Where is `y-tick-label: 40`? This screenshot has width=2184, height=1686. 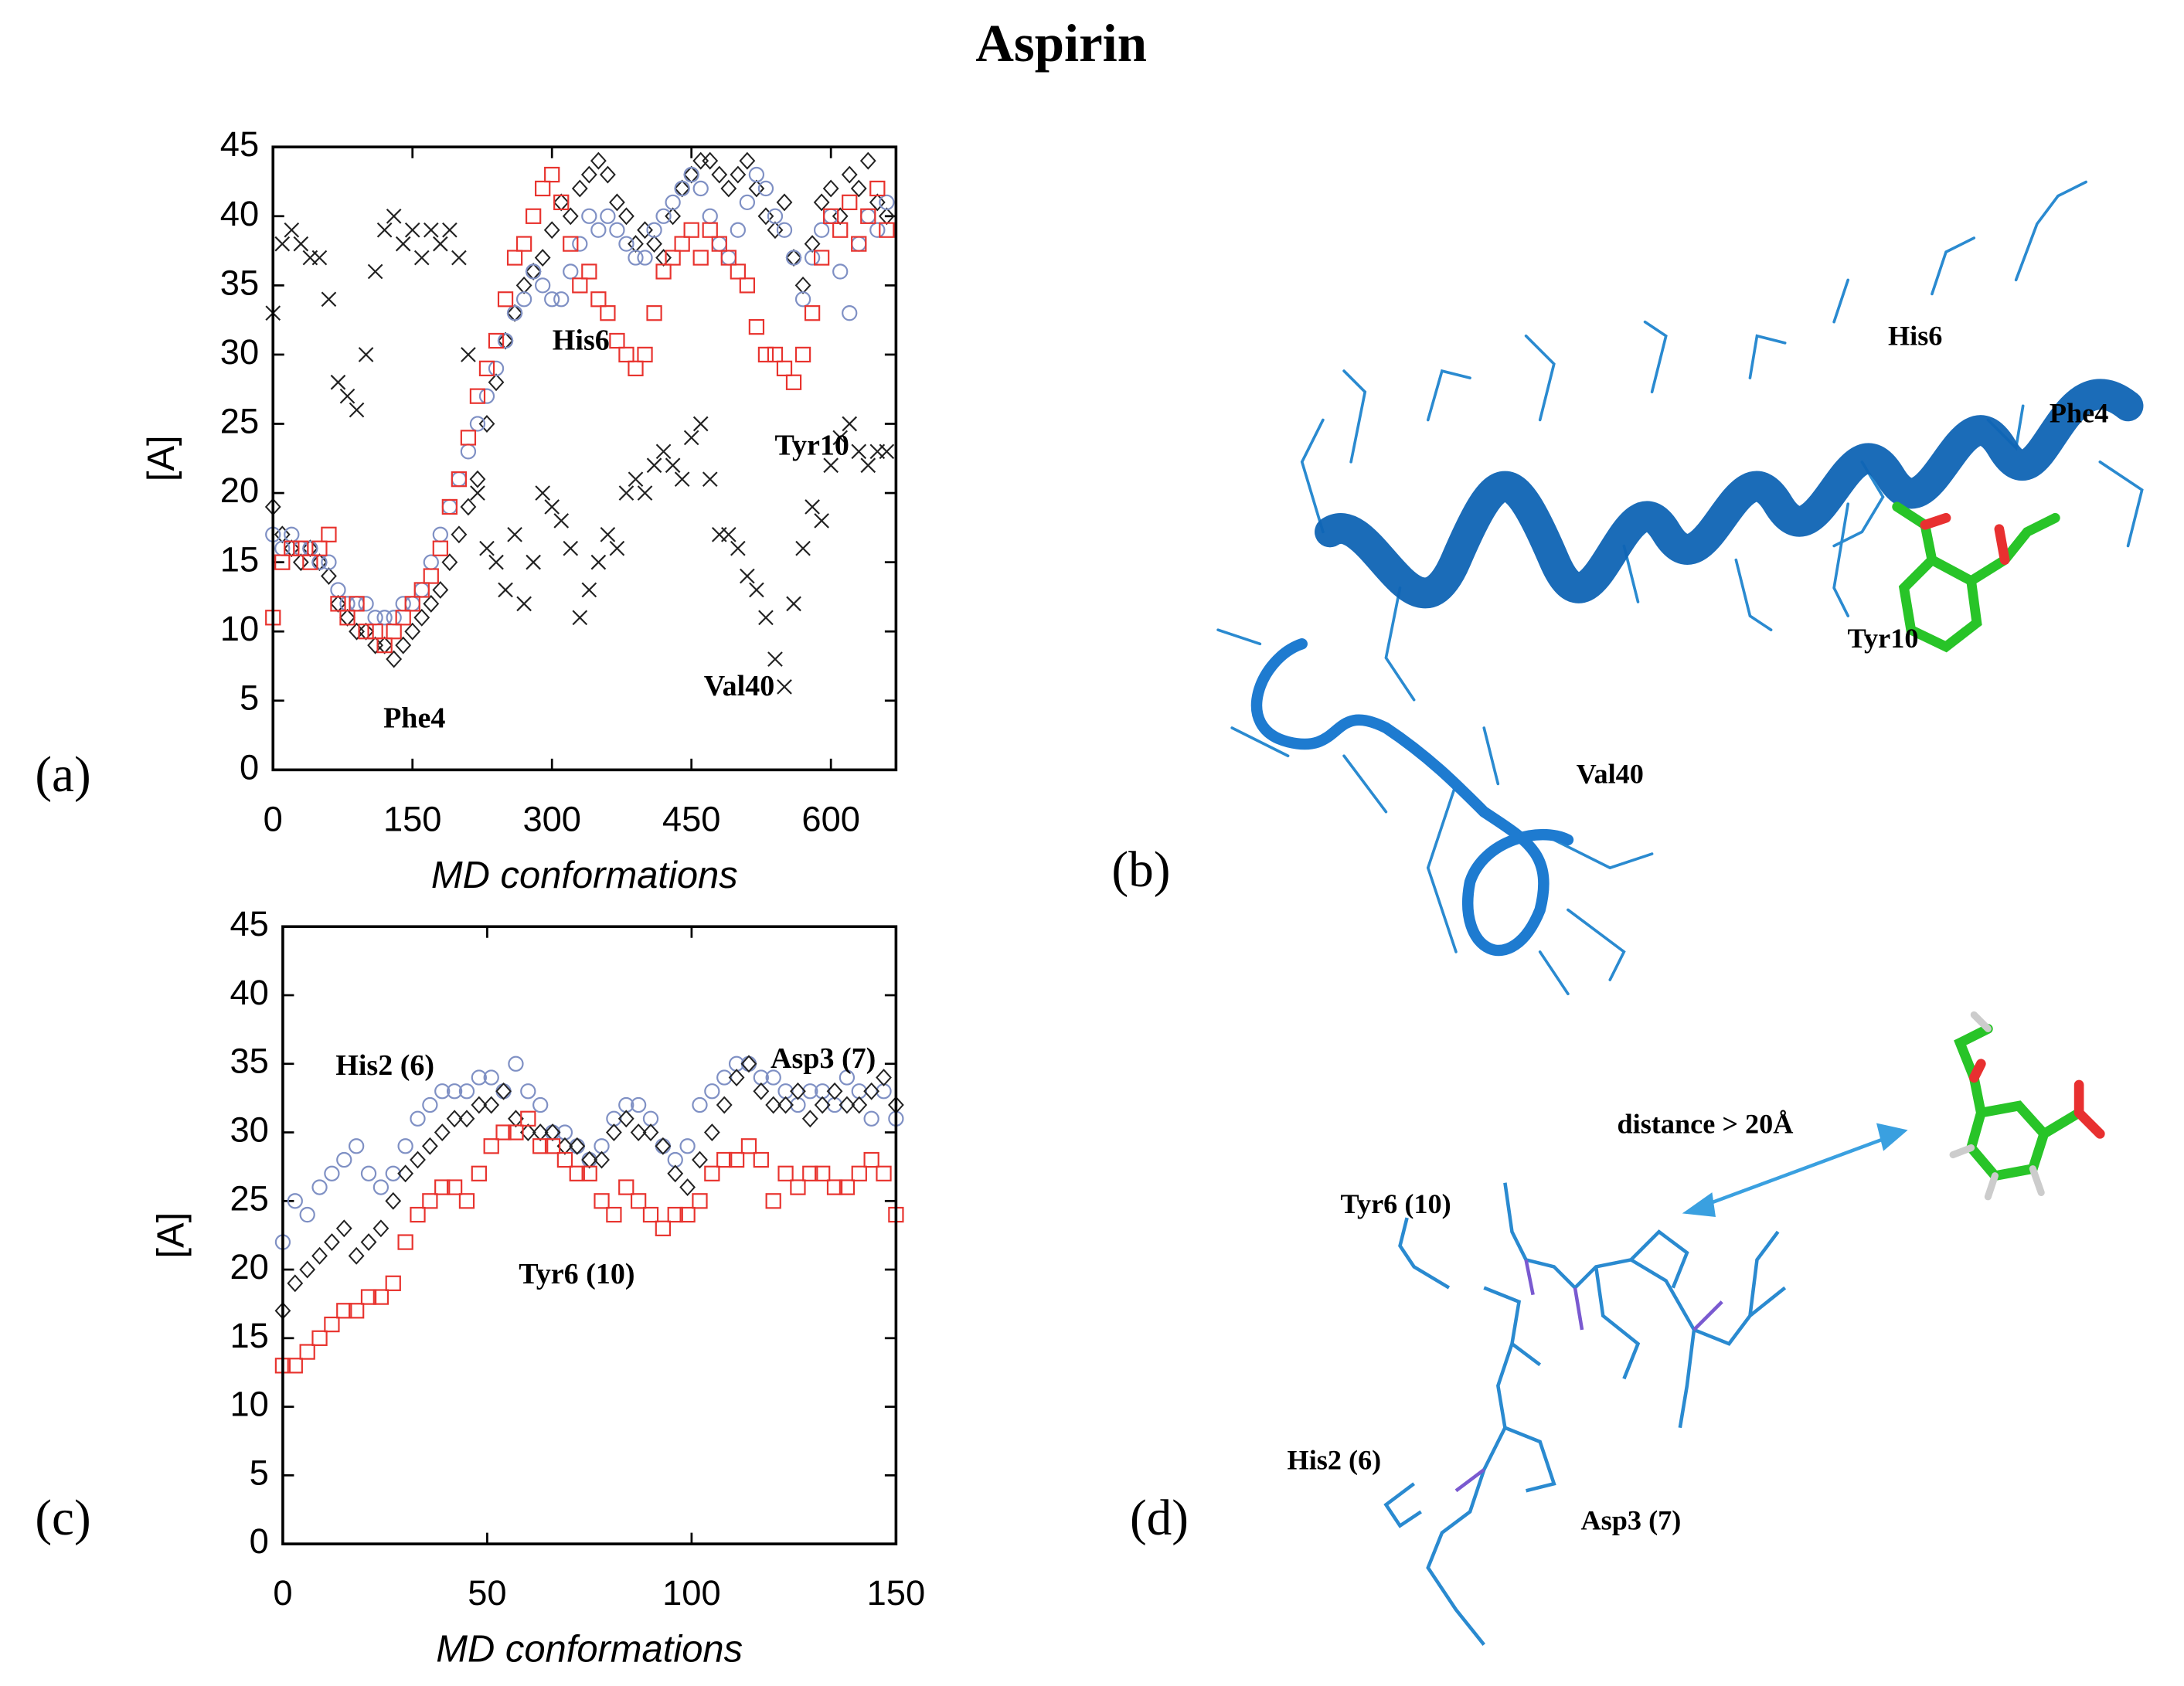
y-tick-label: 40 is located at coordinates (239, 213).